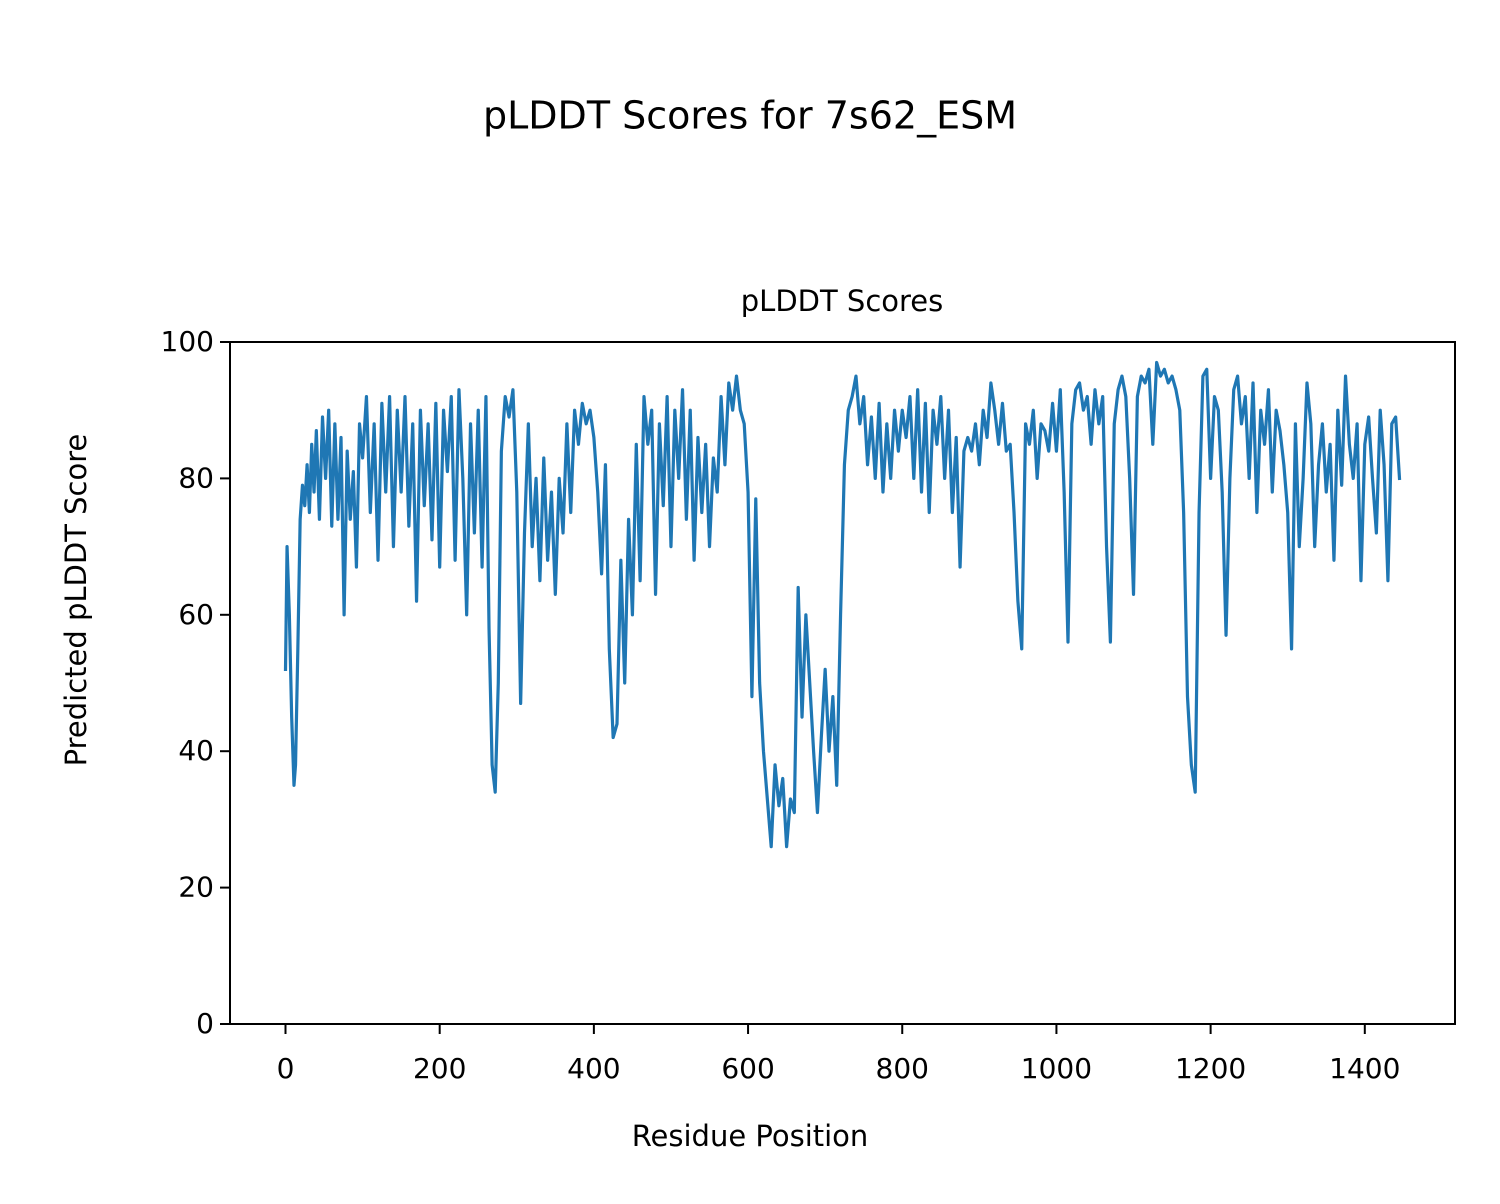 The height and width of the screenshot is (1204, 1500). I want to click on x-tick-label: 200, so click(439, 1068).